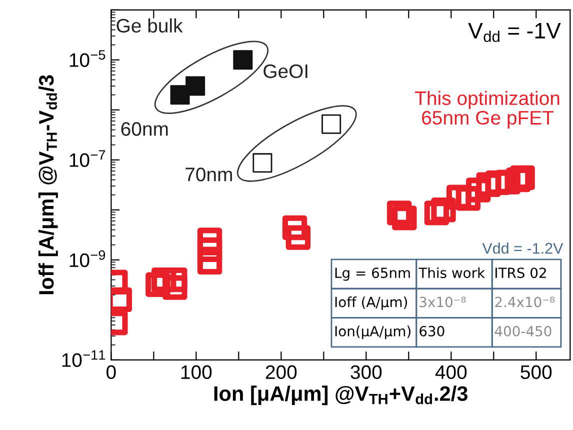 The width and height of the screenshot is (573, 430). What do you see at coordinates (196, 372) in the screenshot?
I see `x-tick-label: 100` at bounding box center [196, 372].